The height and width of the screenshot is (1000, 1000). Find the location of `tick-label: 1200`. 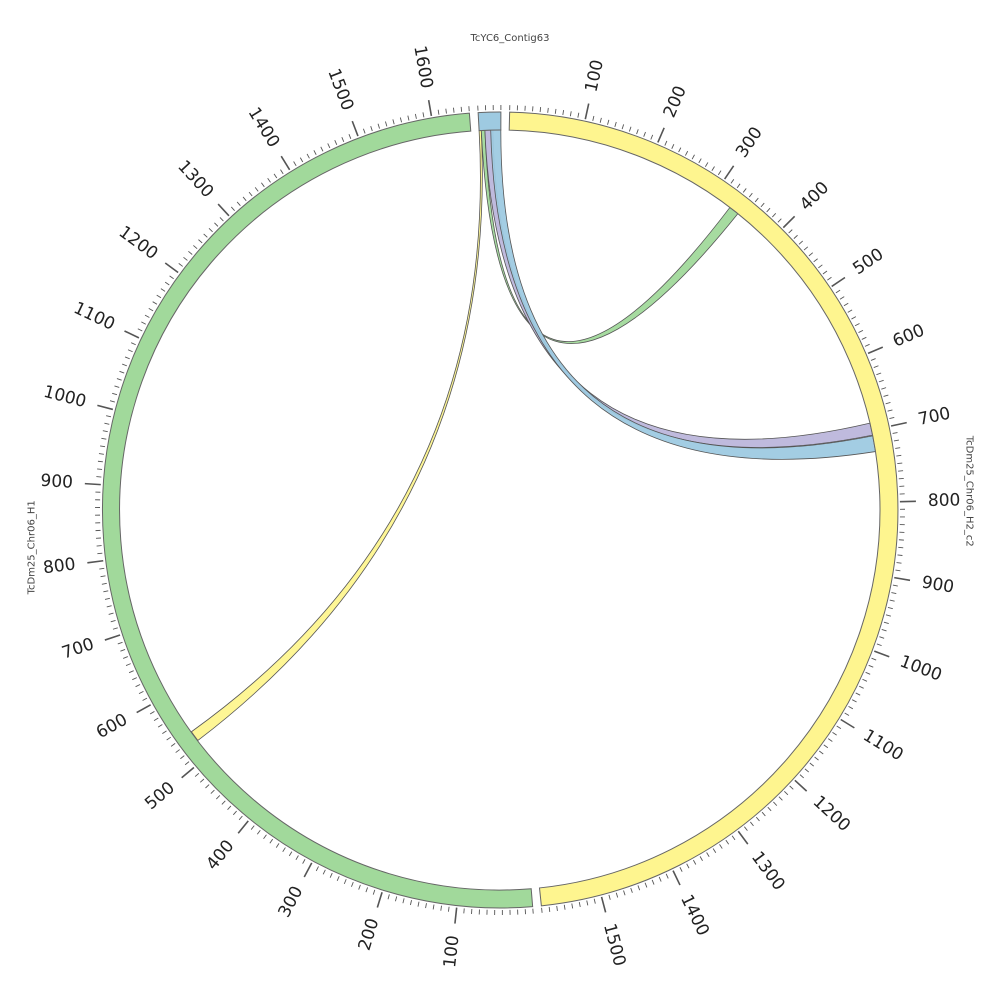

tick-label: 1200 is located at coordinates (831, 814).